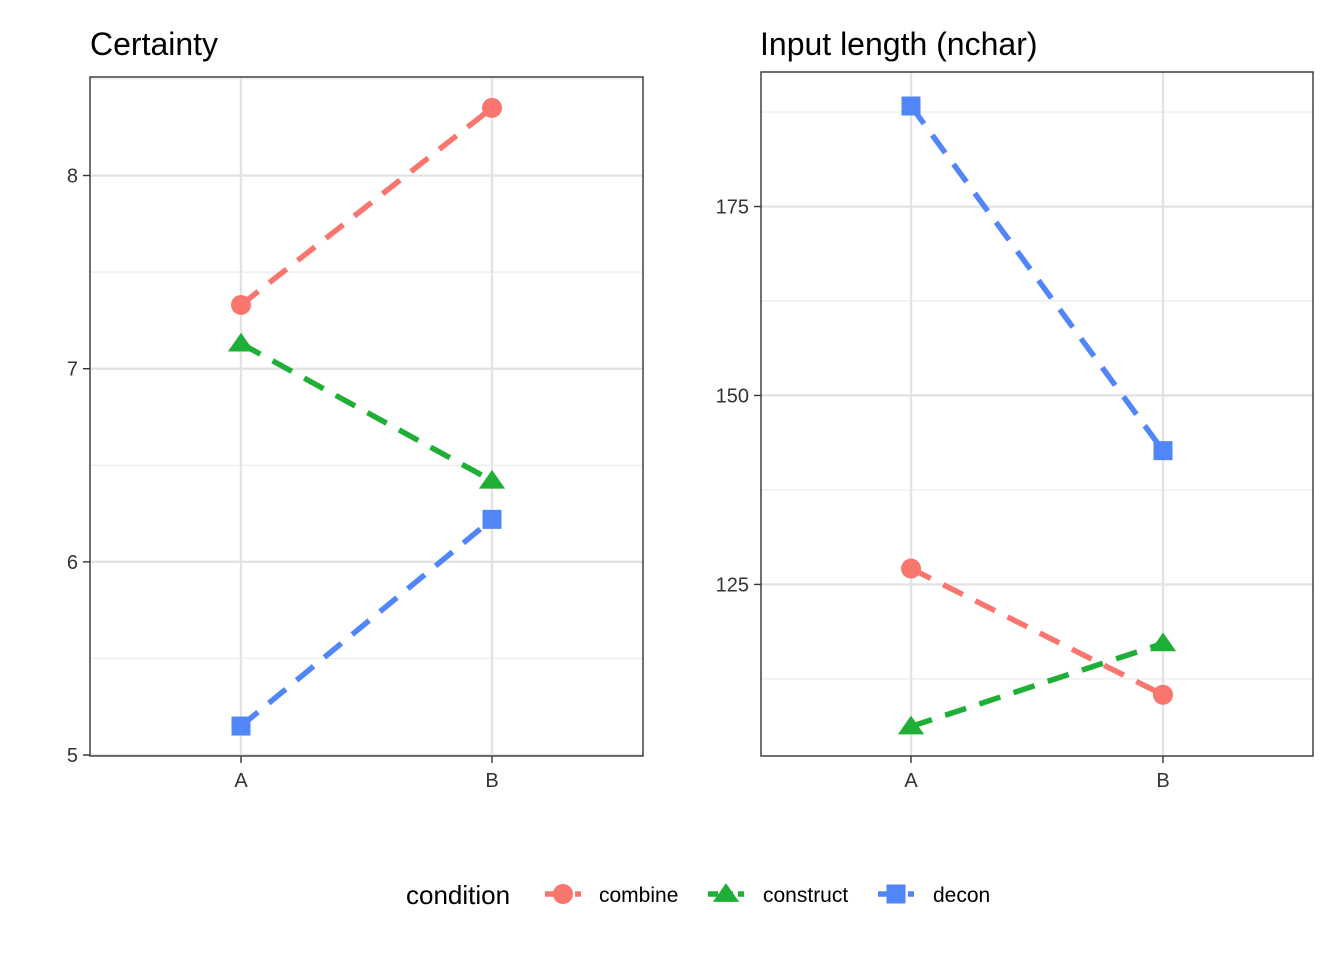  I want to click on legend: condition combine construct decon, so click(698, 895).